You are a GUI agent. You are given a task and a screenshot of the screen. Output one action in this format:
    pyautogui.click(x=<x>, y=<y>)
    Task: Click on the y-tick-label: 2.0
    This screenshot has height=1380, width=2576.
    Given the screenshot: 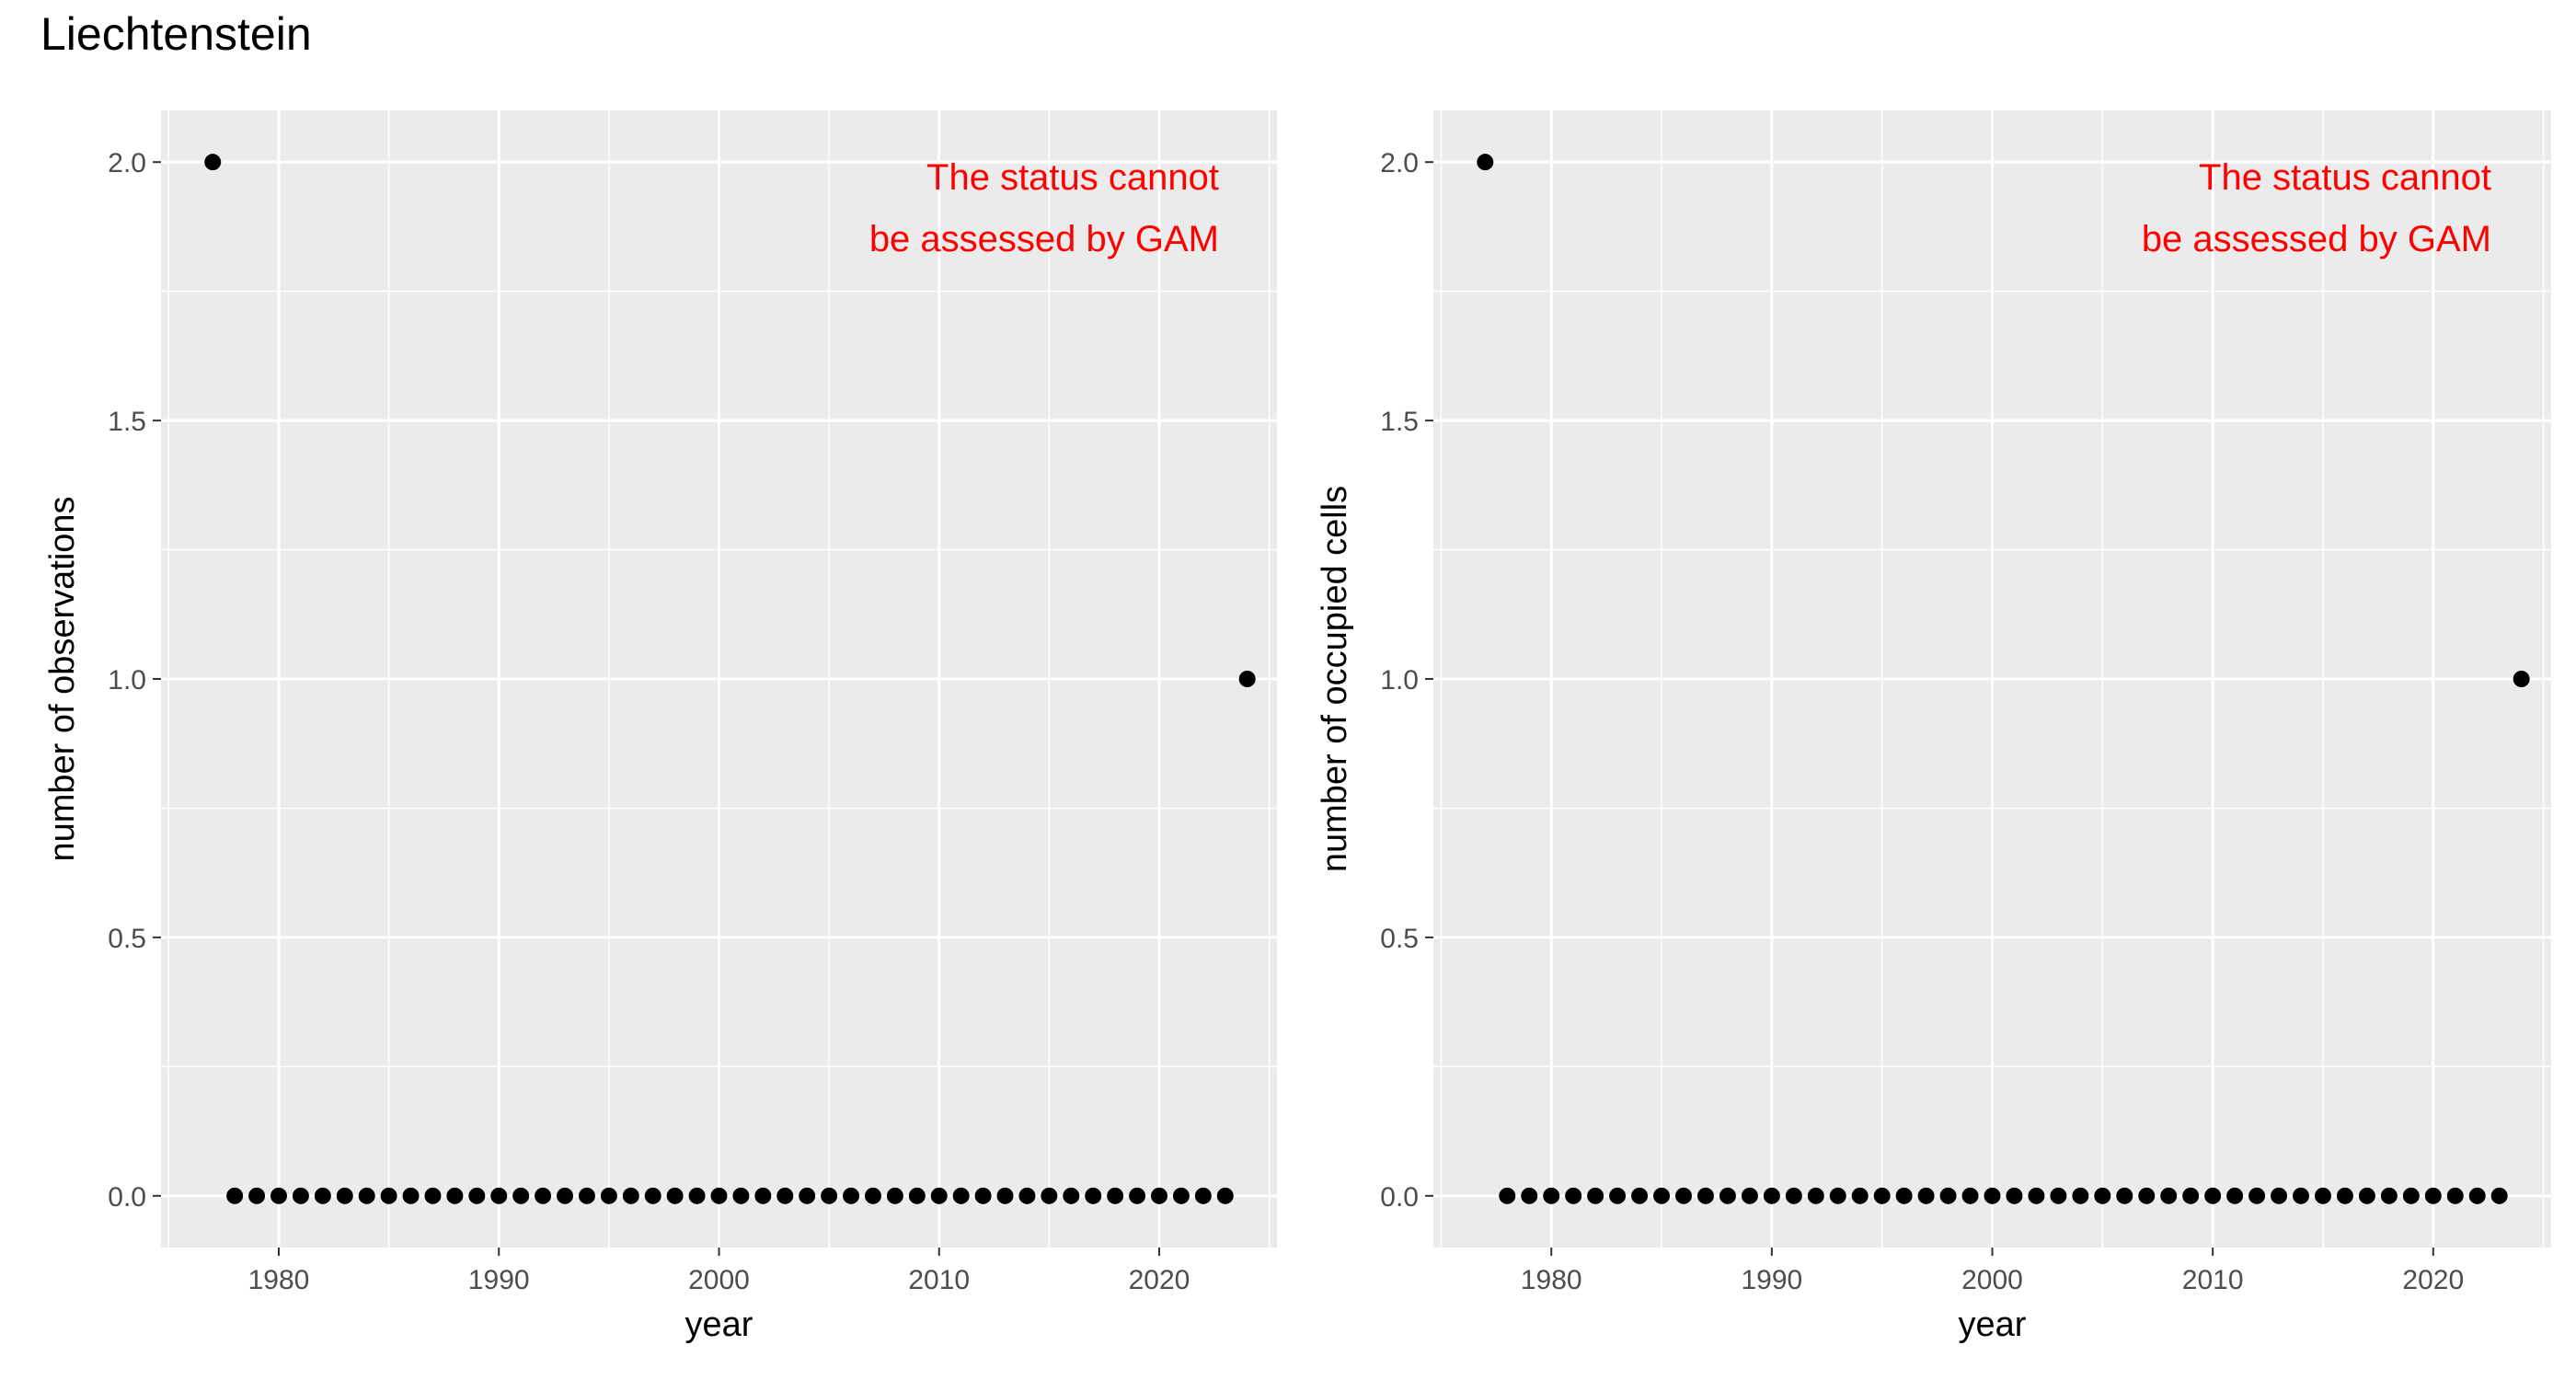 What is the action you would take?
    pyautogui.click(x=1399, y=163)
    